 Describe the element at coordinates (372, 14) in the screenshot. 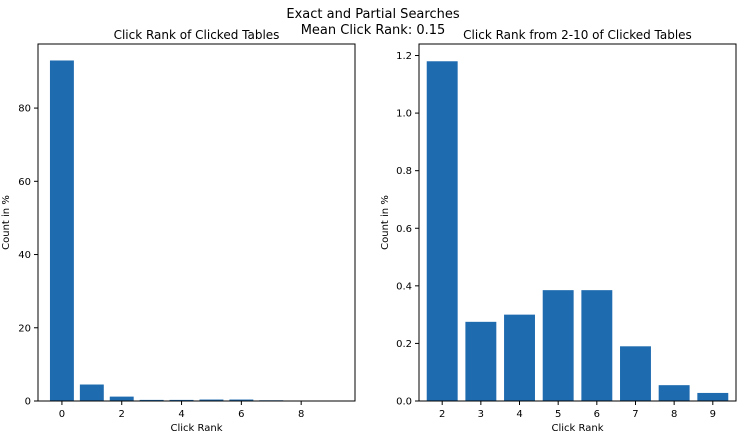

I see `figure-title: Exact and Partial Searches` at that location.